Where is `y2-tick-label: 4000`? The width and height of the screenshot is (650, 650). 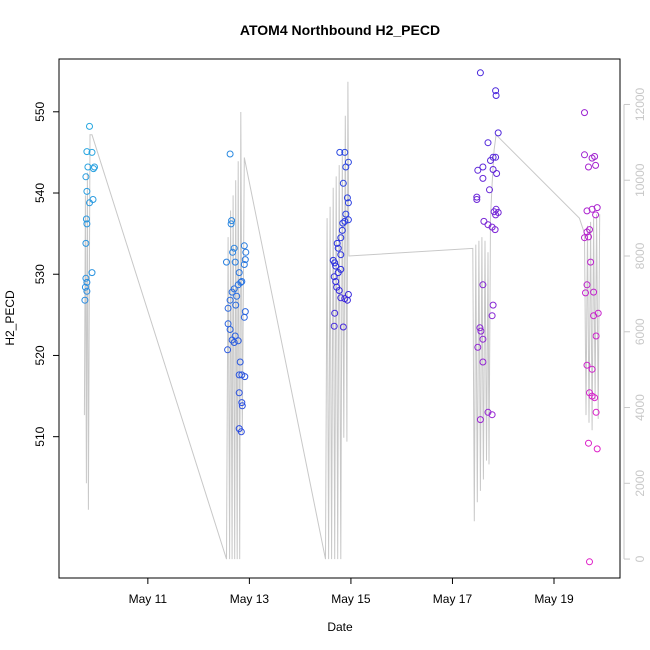 y2-tick-label: 4000 is located at coordinates (640, 407).